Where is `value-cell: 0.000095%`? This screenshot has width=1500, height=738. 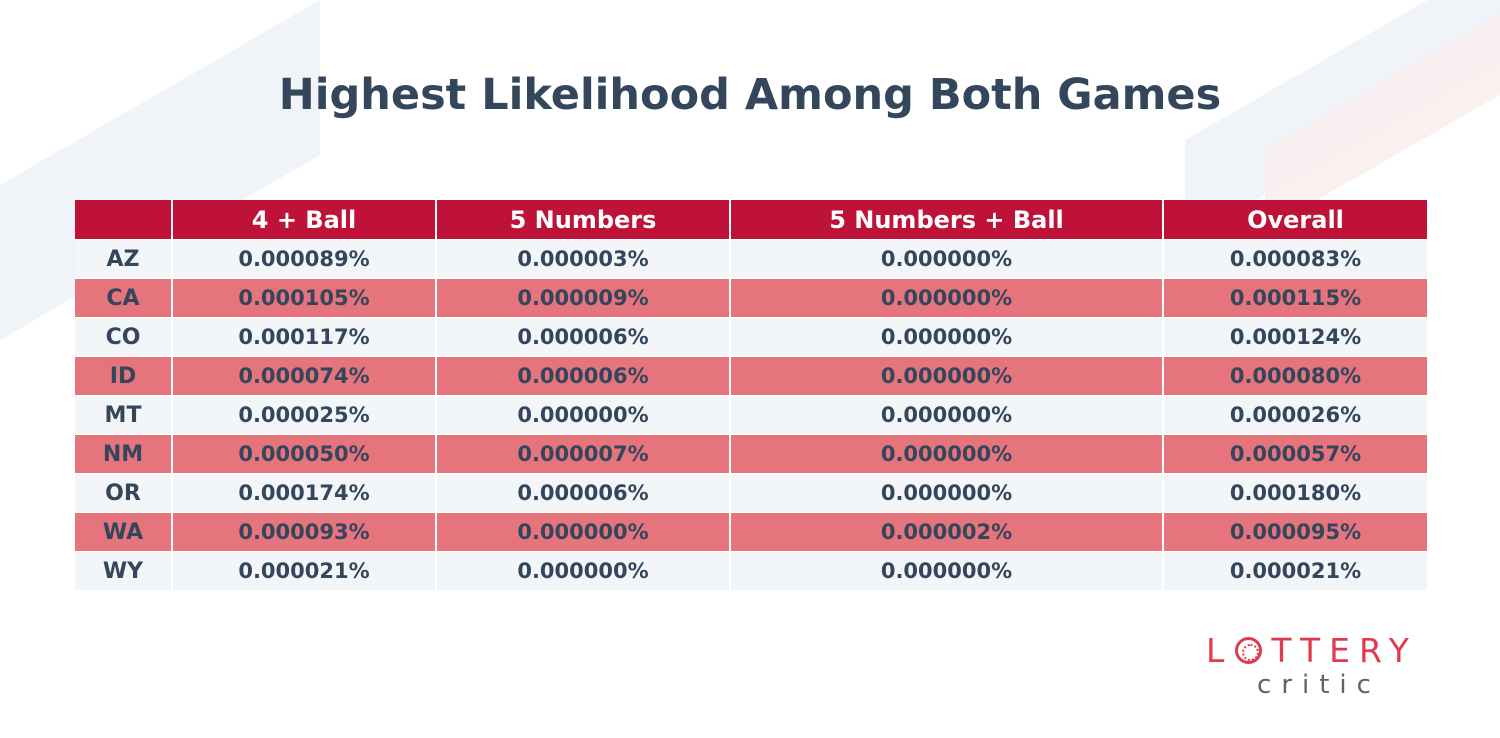
value-cell: 0.000095% is located at coordinates (1295, 532).